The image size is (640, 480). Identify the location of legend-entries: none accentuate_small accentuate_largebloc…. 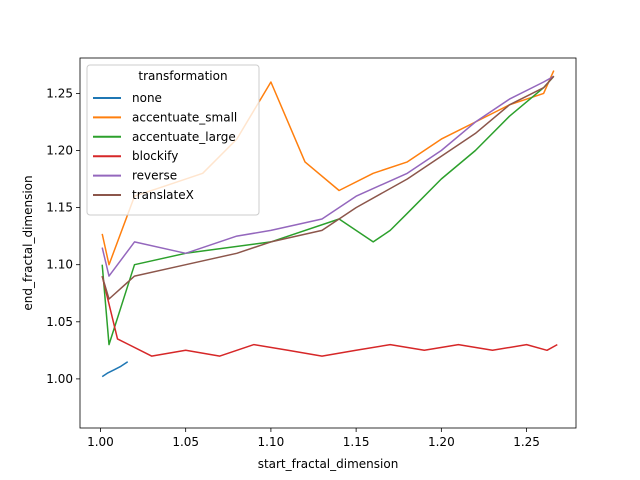
(165, 146).